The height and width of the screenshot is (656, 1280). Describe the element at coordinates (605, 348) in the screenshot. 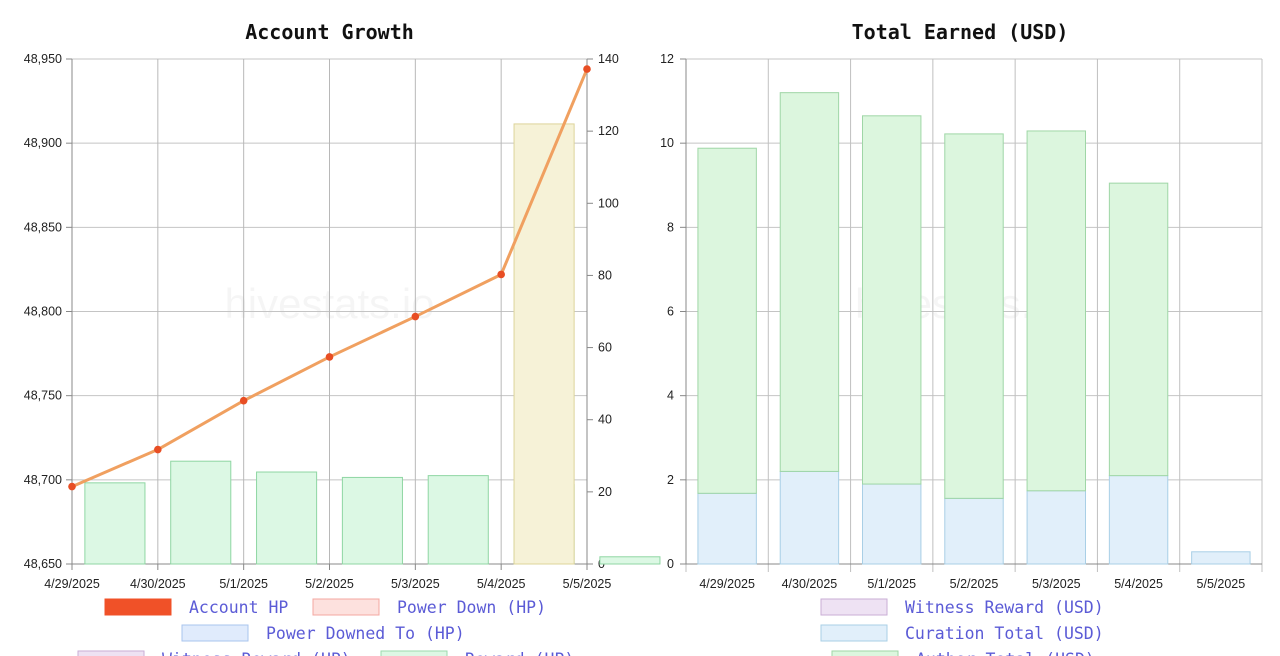

I see `y-tick-label-right: 60` at that location.